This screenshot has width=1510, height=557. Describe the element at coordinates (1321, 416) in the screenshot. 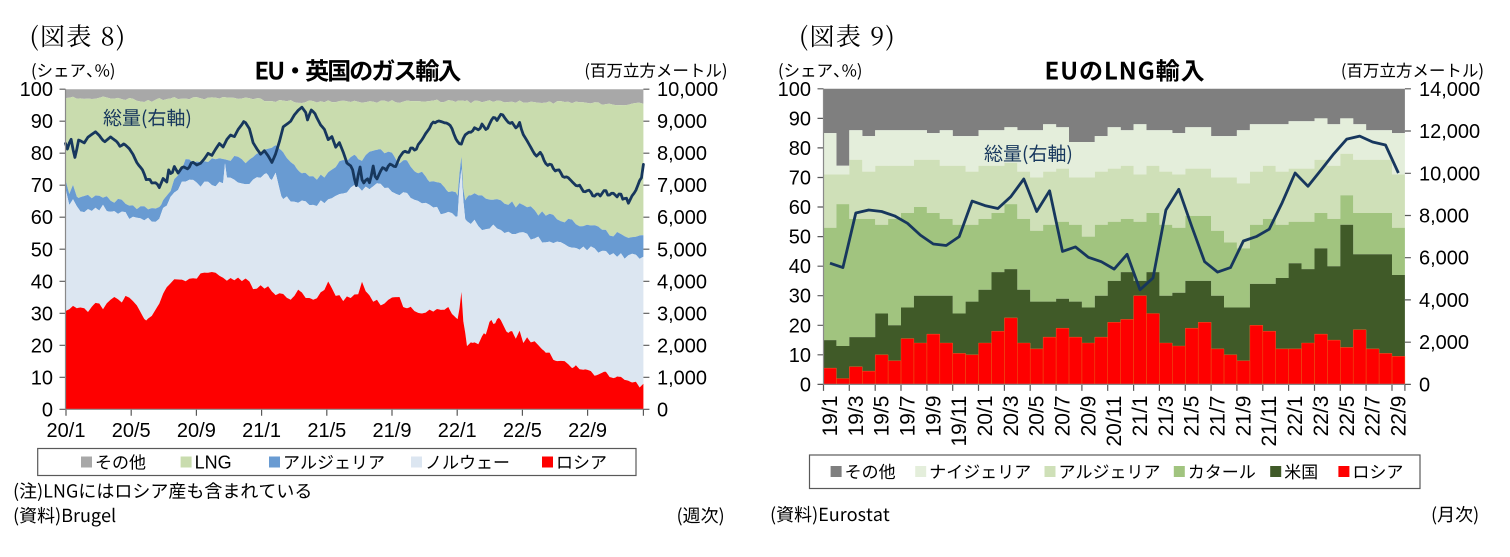

I see `svg-text: 22/3` at that location.